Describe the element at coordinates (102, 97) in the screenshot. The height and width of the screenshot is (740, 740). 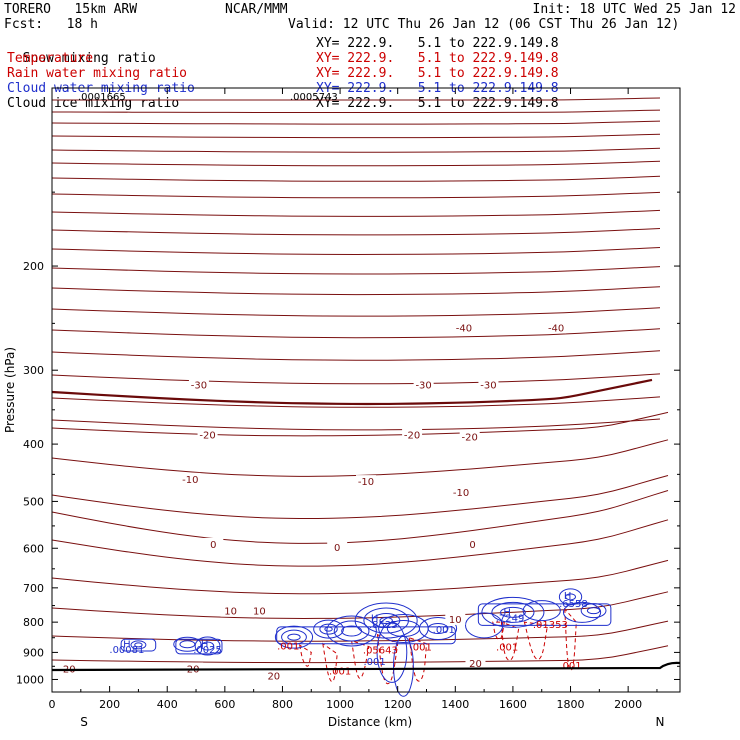
I see `cloud-ice-max-label: .0001665` at that location.